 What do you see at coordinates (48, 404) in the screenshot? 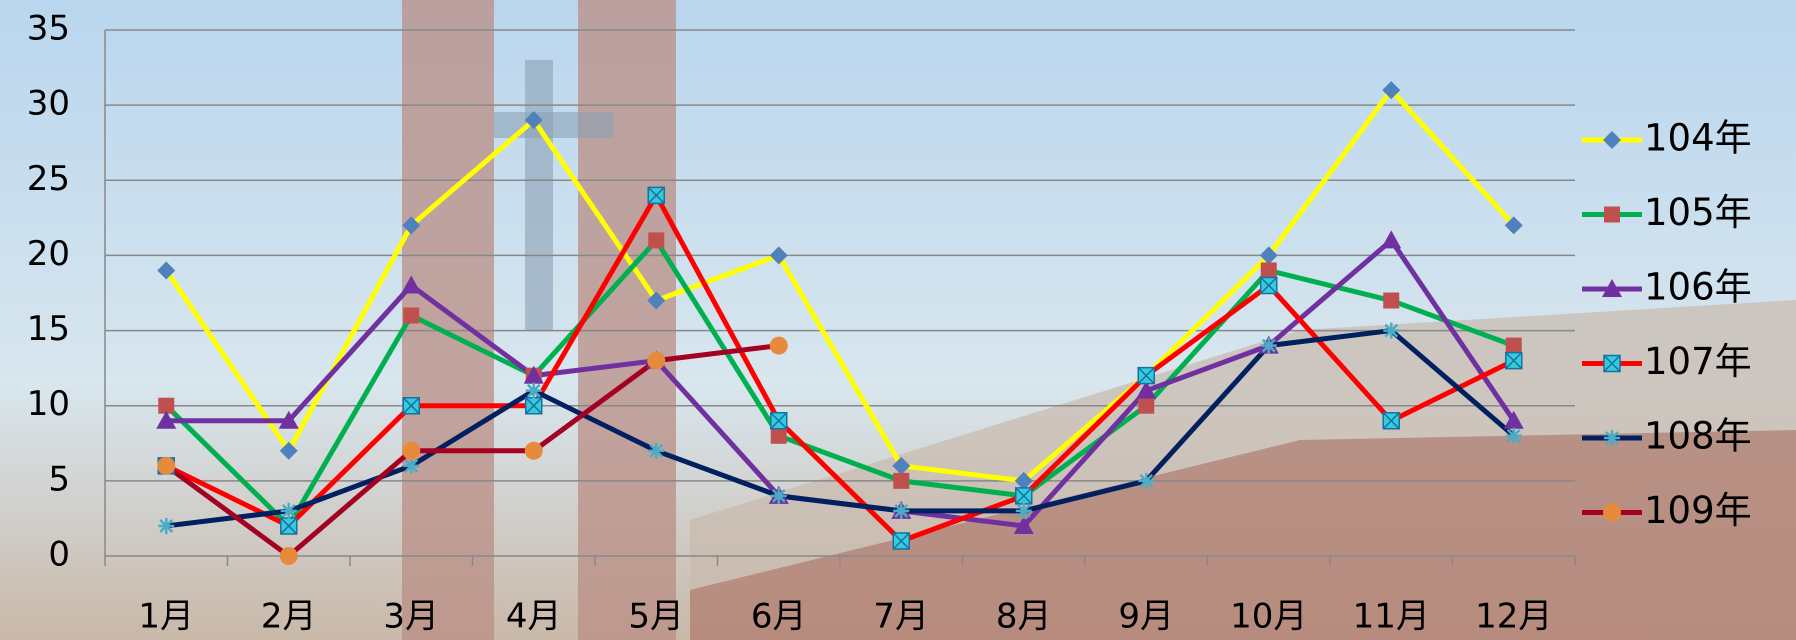
I see `y-tick-label: 10` at bounding box center [48, 404].